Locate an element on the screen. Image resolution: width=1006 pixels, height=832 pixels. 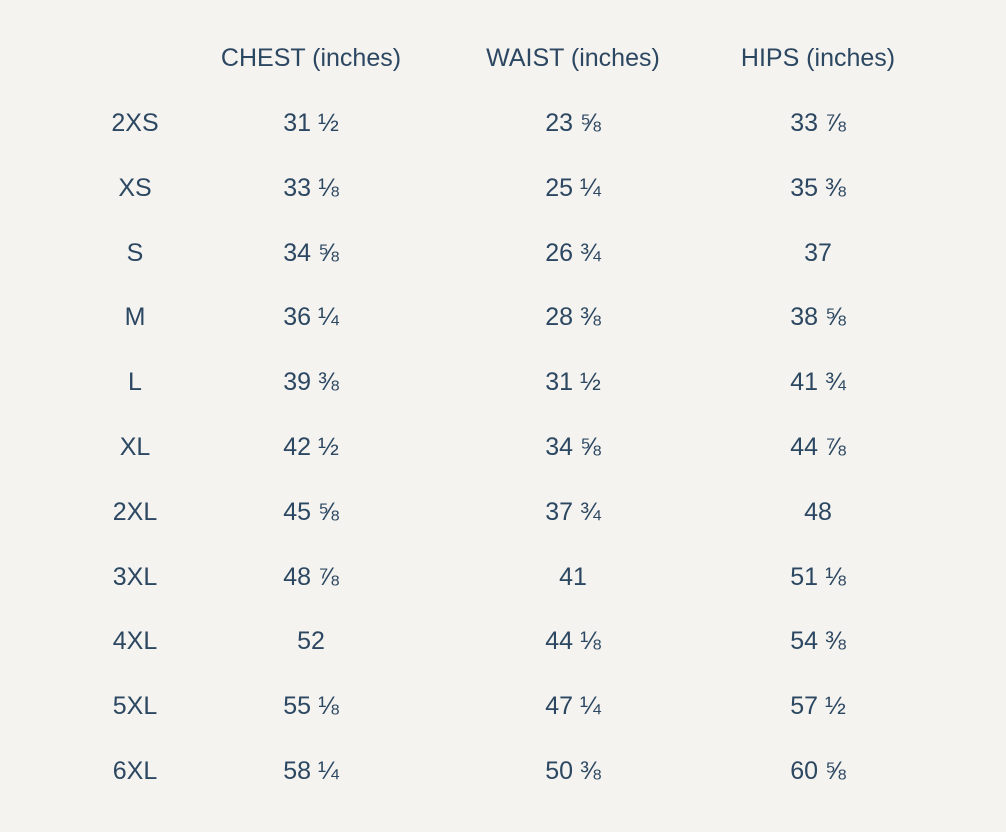
measurement: 35 ⅜ is located at coordinates (818, 187).